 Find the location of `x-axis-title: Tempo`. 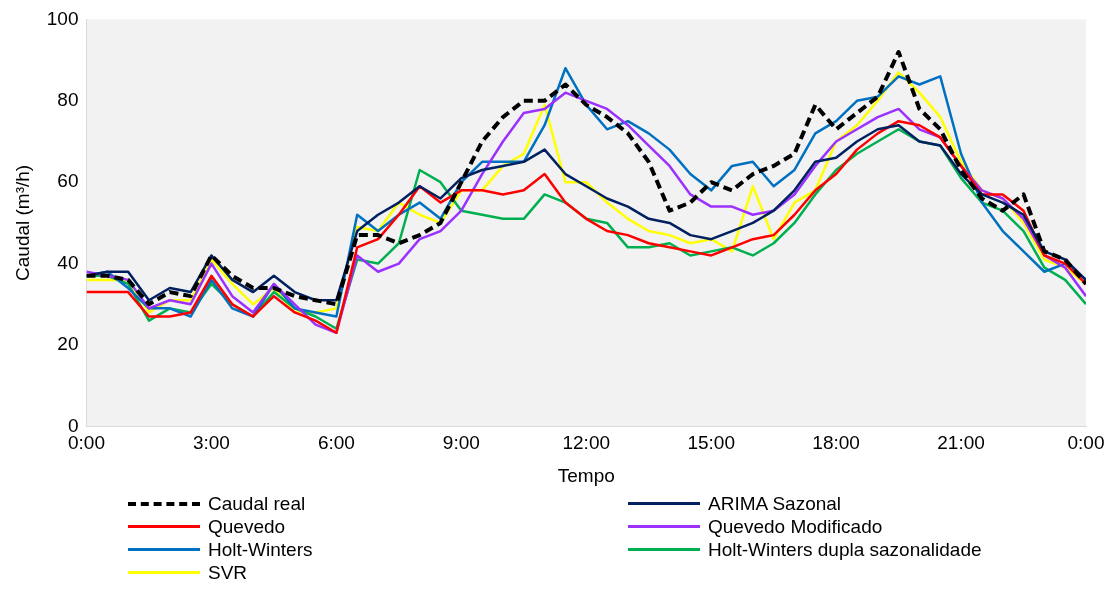

x-axis-title: Tempo is located at coordinates (586, 475).